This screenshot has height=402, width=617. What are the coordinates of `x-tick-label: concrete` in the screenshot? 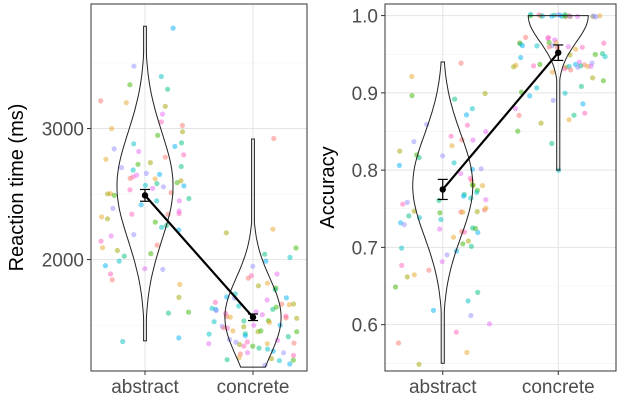 It's located at (253, 387).